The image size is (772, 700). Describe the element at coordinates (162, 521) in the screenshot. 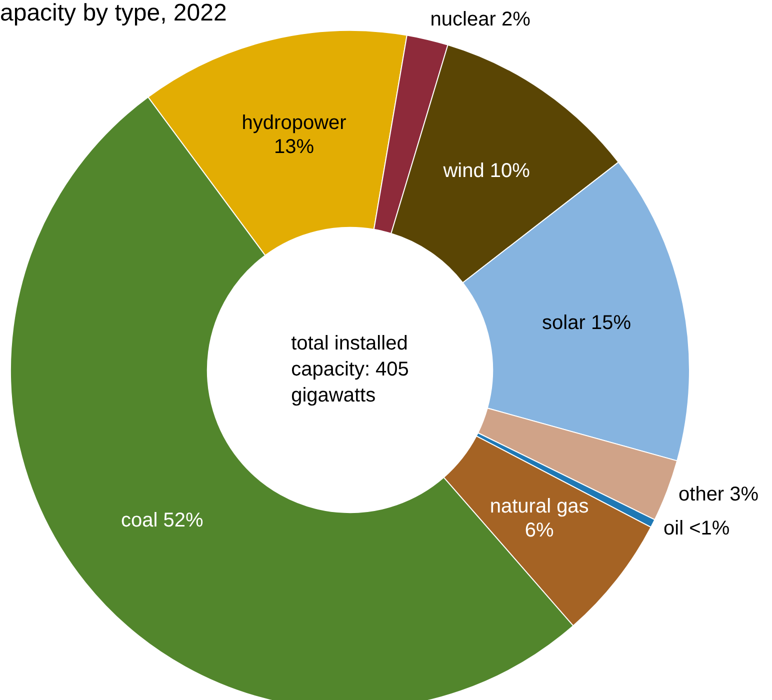

I see `slice-label: coal 52%` at that location.